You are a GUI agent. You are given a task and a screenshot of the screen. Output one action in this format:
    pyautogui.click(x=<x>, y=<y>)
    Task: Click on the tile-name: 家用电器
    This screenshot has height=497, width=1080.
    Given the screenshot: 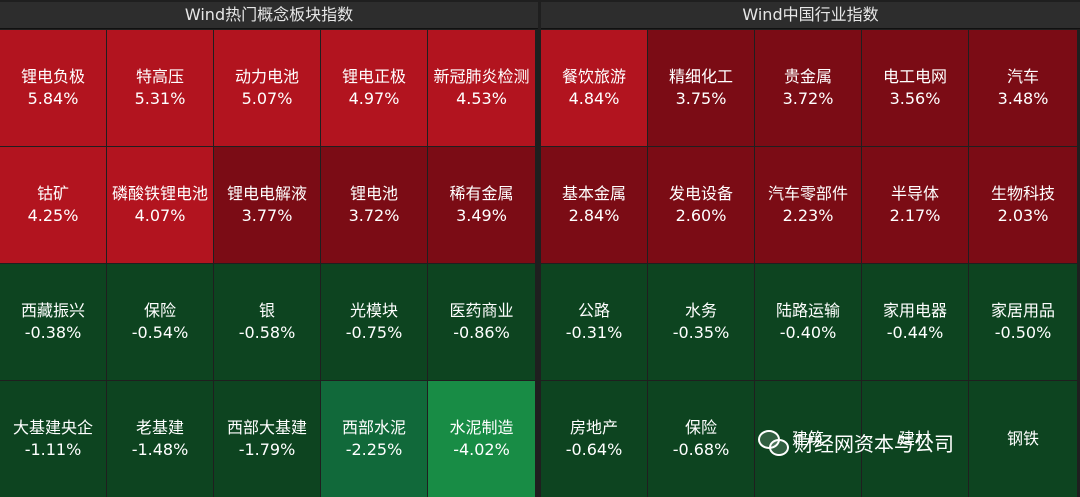 What is the action you would take?
    pyautogui.click(x=914, y=310)
    